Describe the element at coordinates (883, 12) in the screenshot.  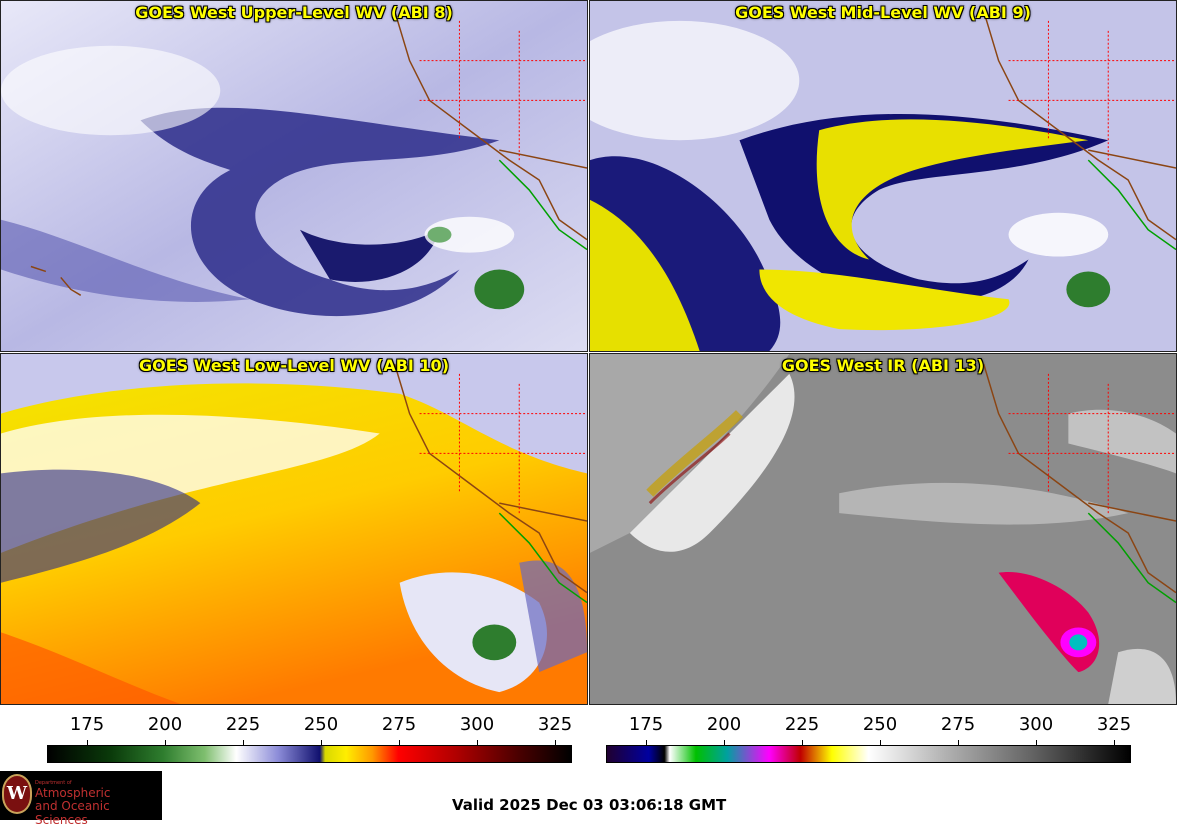
I see `panel-title: GOES West Mid-Level WV (ABI 9)` at that location.